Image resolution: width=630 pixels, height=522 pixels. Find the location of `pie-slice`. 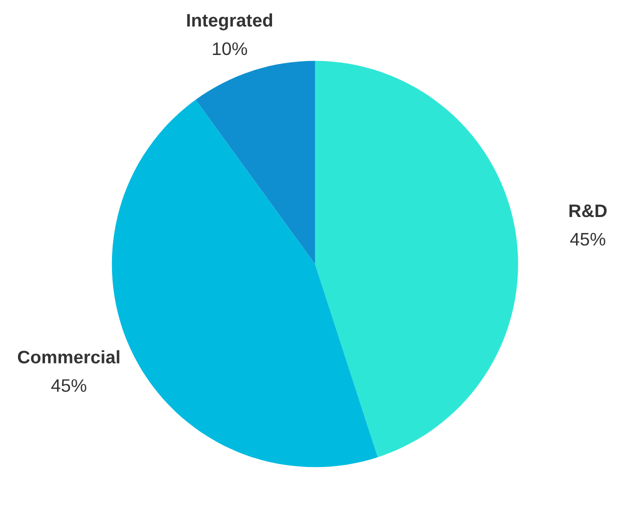

pie-slice is located at coordinates (255, 162).